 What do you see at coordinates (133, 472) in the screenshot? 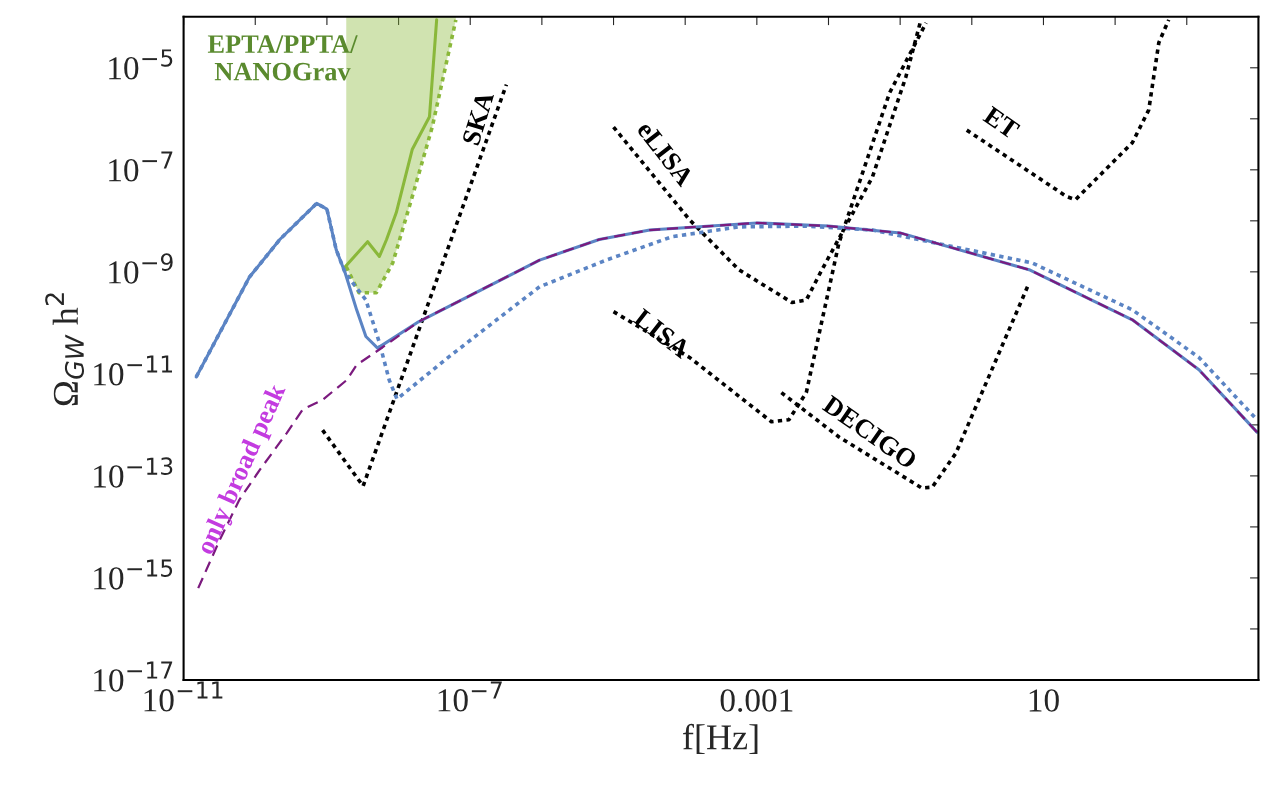
I see `y-tick-label: 10$^{−13}$` at bounding box center [133, 472].